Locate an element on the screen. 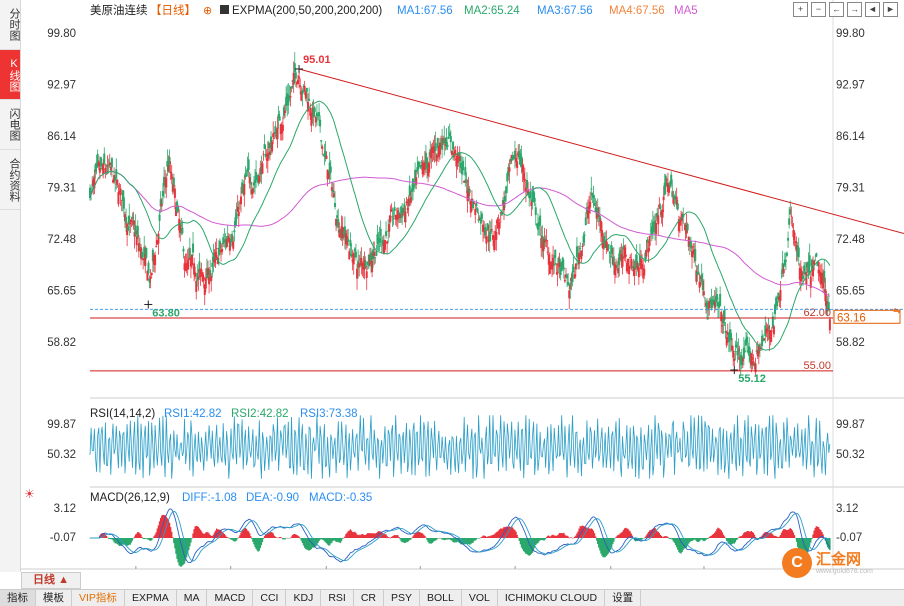 The image size is (904, 606). indicator-tab-13: ICHIMOKU CLOUD is located at coordinates (551, 598).